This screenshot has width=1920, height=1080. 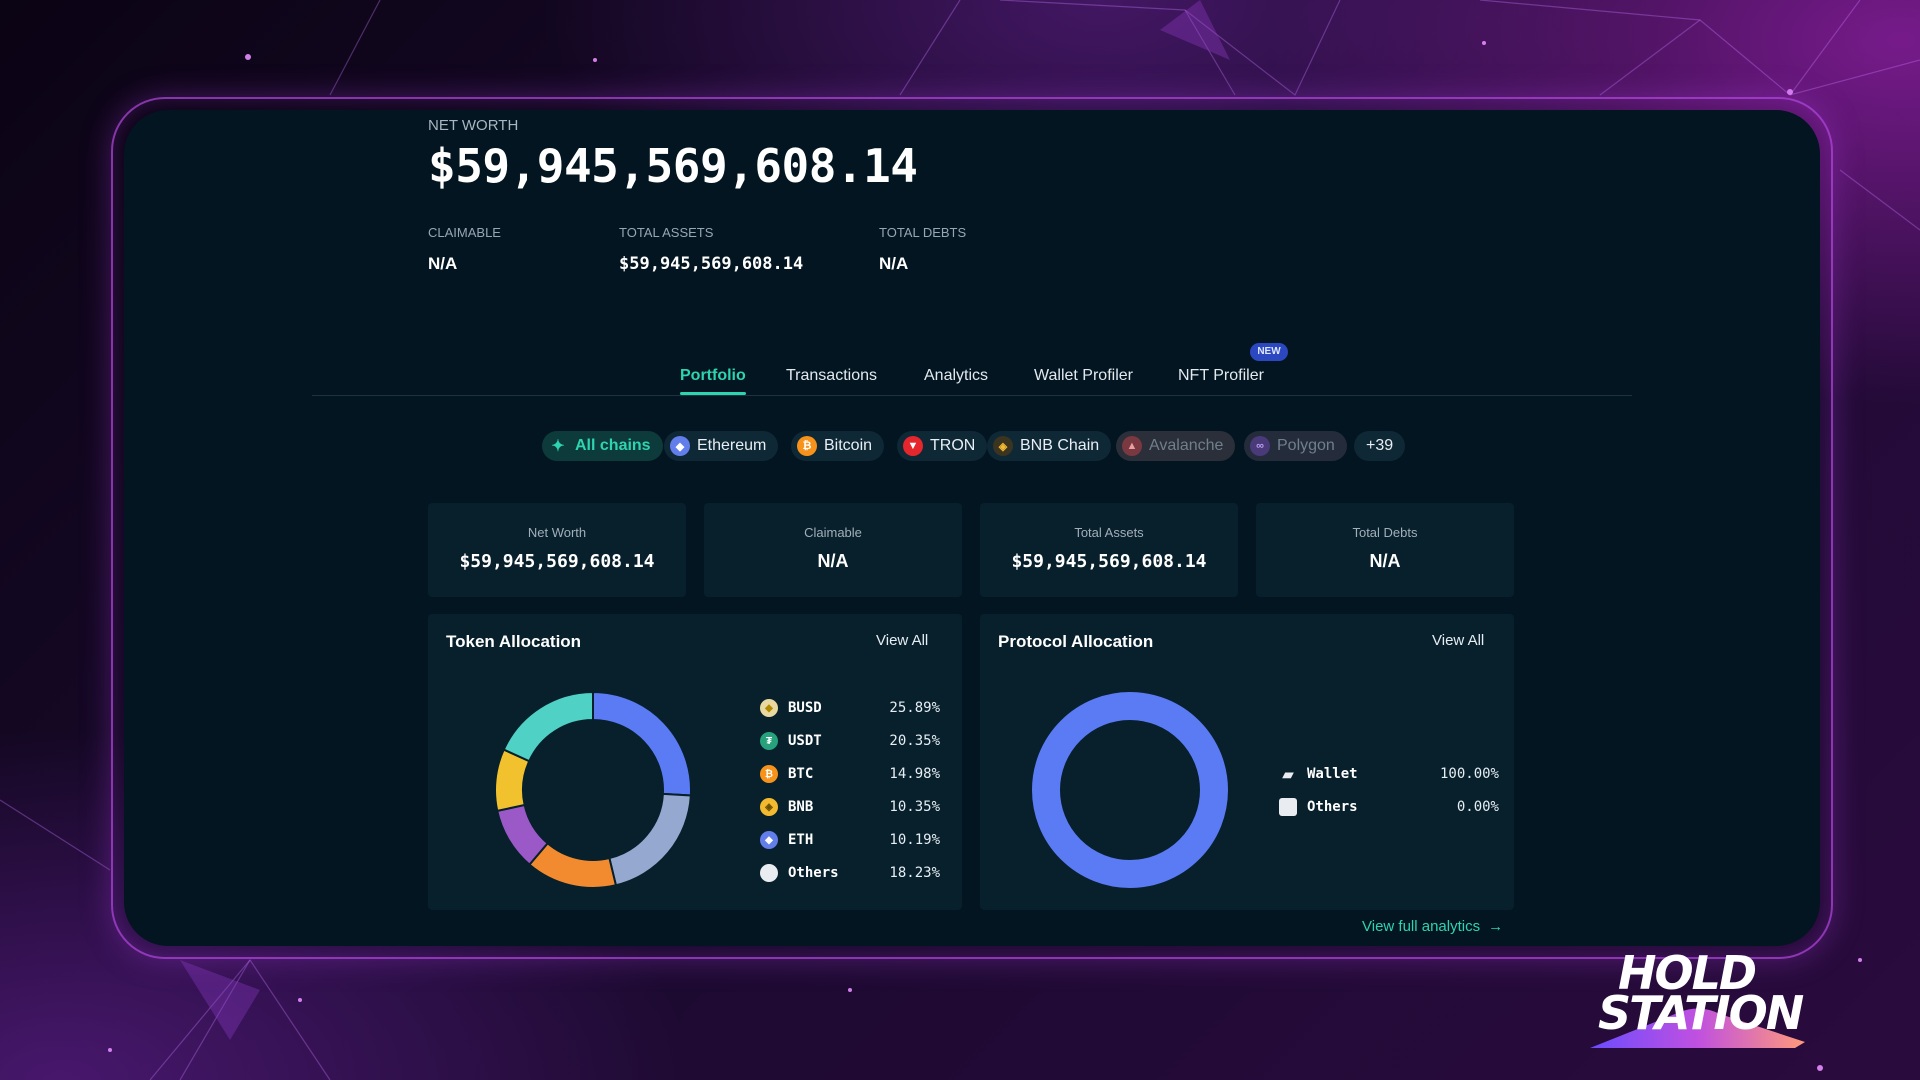 What do you see at coordinates (1109, 532) in the screenshot?
I see `card-label: Total Assets` at bounding box center [1109, 532].